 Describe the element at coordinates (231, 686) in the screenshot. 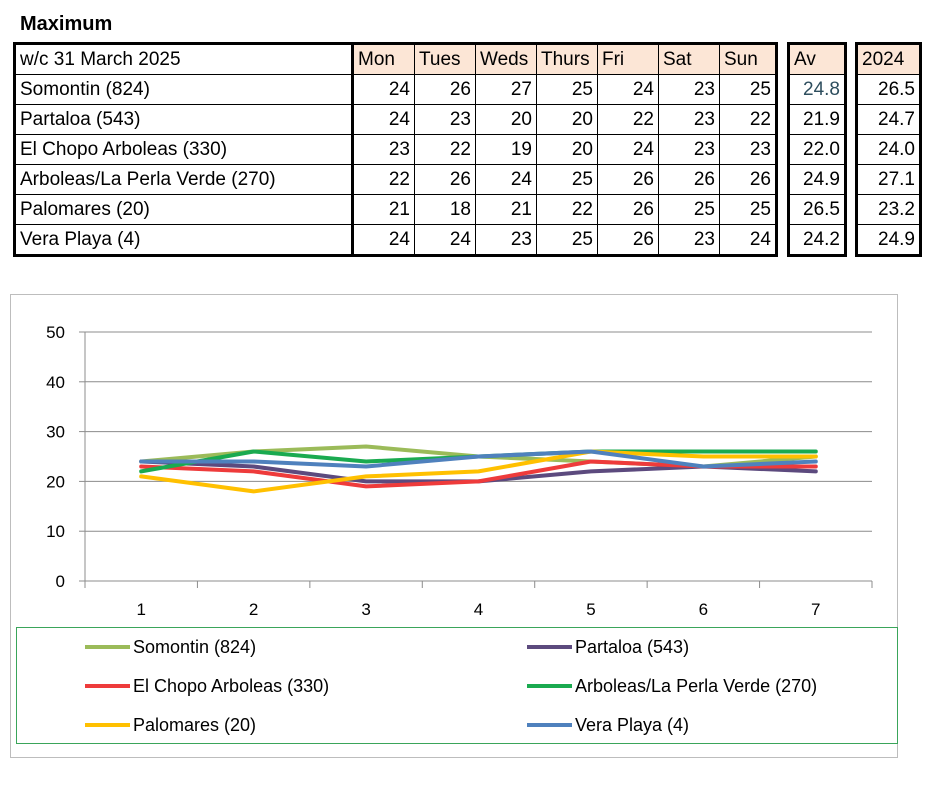

I see `legend-label: El Chopo Arboleas (330)` at that location.